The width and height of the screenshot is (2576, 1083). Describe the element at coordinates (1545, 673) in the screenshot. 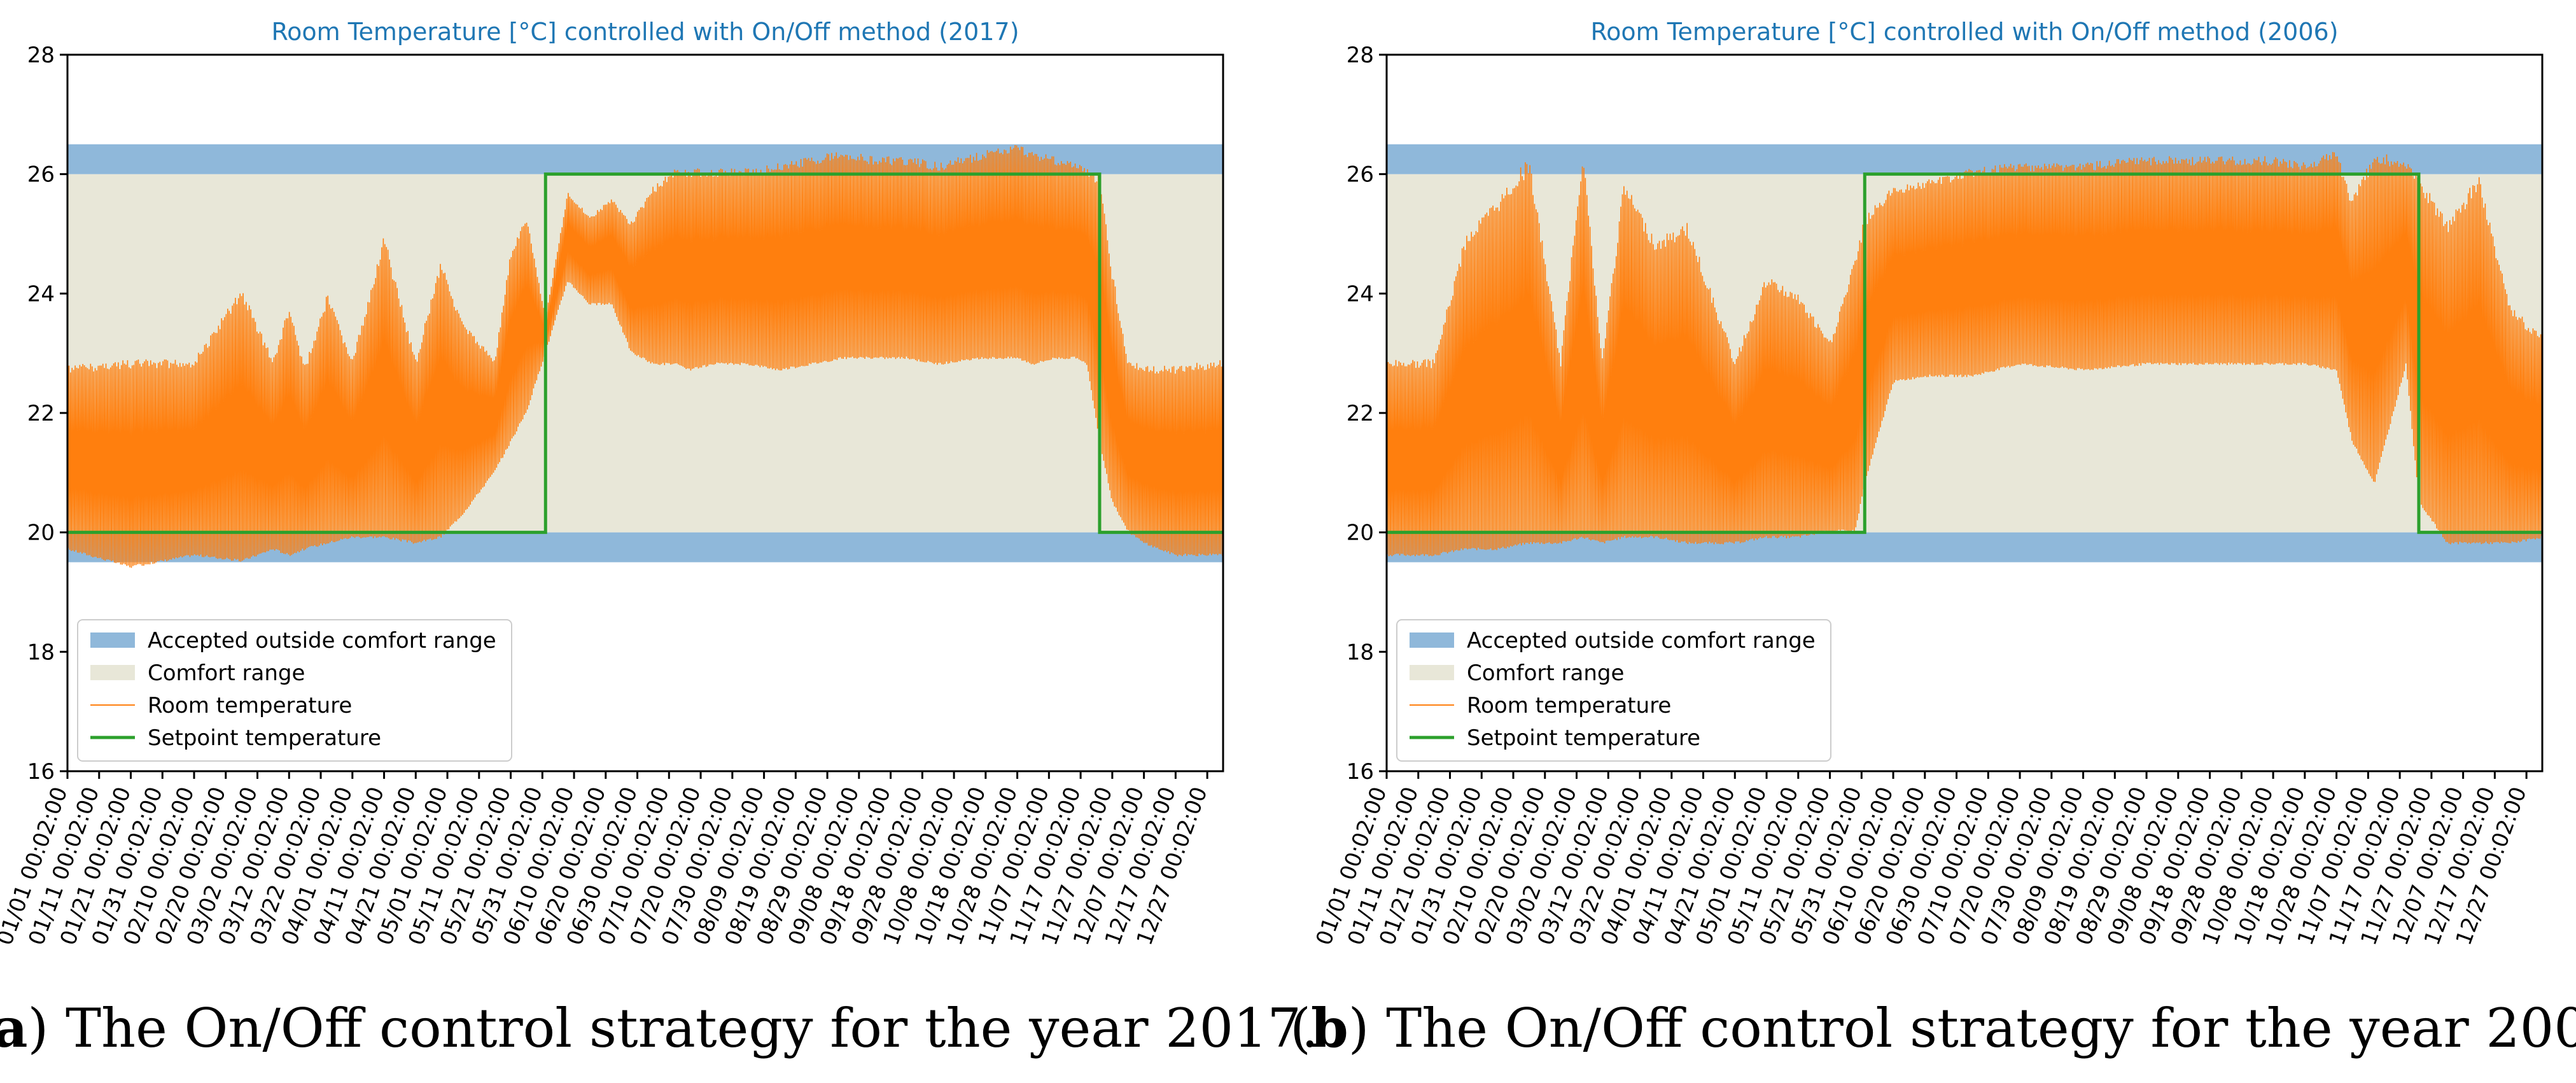

I see `legend-label-b-1: Comfort range` at that location.